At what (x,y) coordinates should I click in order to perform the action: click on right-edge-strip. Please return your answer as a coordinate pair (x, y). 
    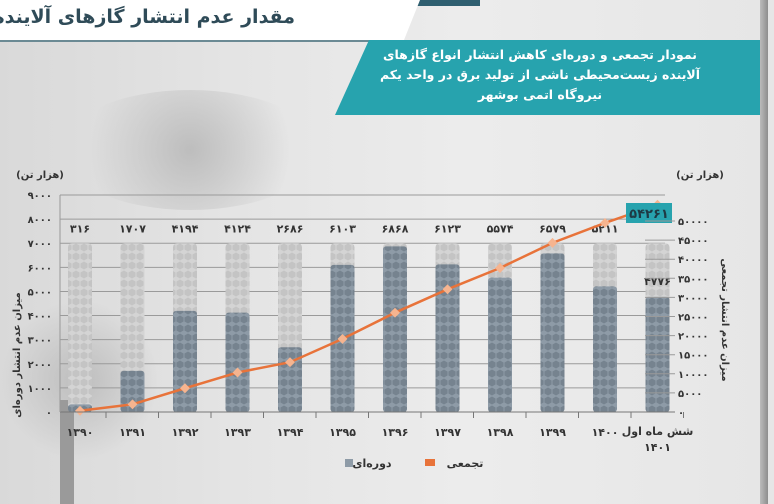
    Looking at the image, I should click on (764, 252).